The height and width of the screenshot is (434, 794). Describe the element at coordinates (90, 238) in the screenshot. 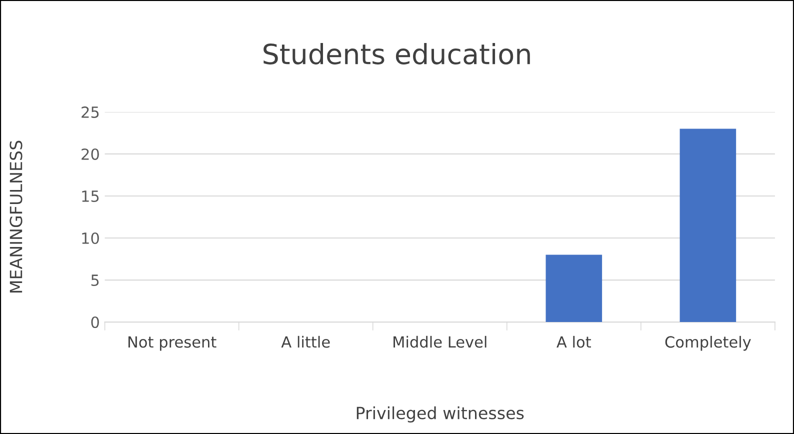

I see `y-tick-label: 10` at that location.